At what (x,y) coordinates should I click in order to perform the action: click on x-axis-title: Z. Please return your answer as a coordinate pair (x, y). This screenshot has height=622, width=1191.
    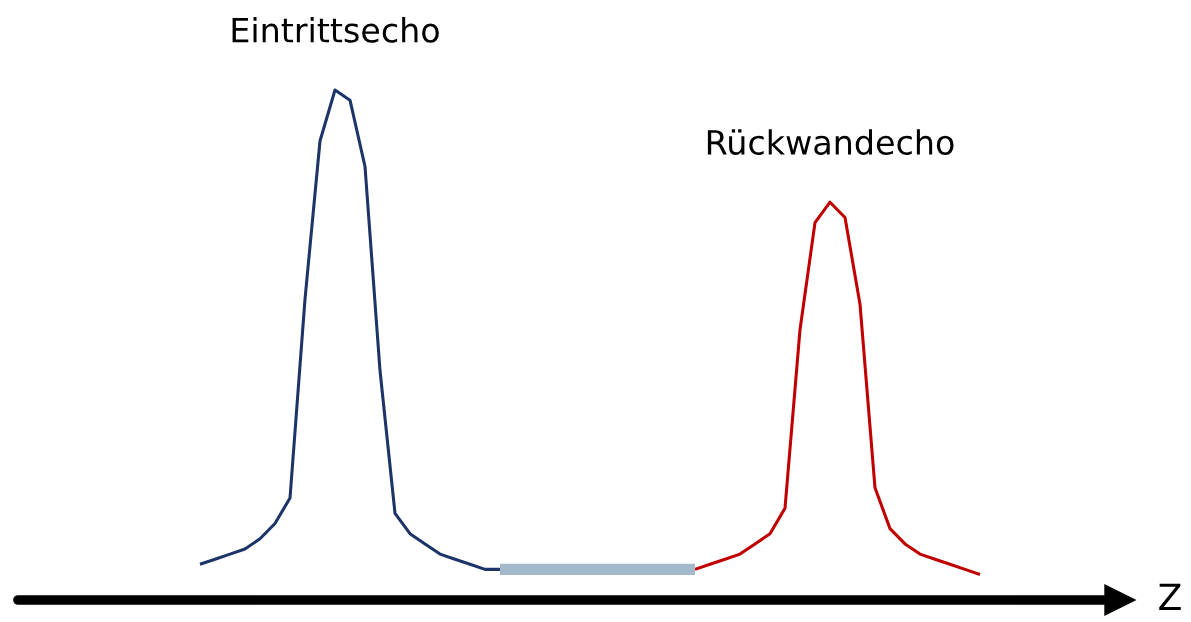
    Looking at the image, I should click on (1170, 596).